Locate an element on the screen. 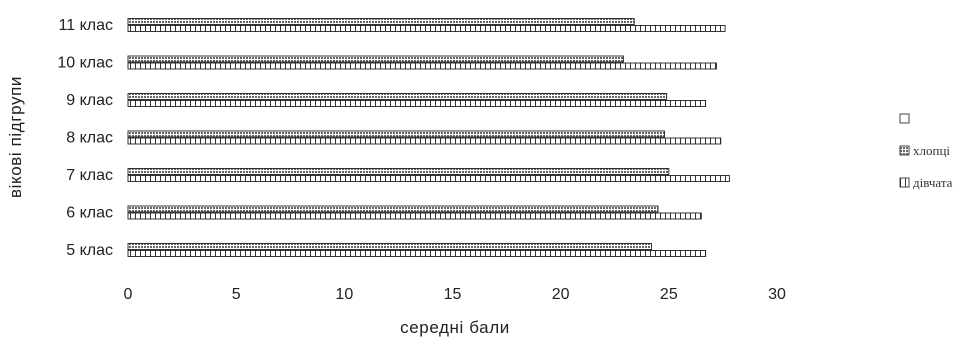  x-tick-label: 15 is located at coordinates (453, 294).